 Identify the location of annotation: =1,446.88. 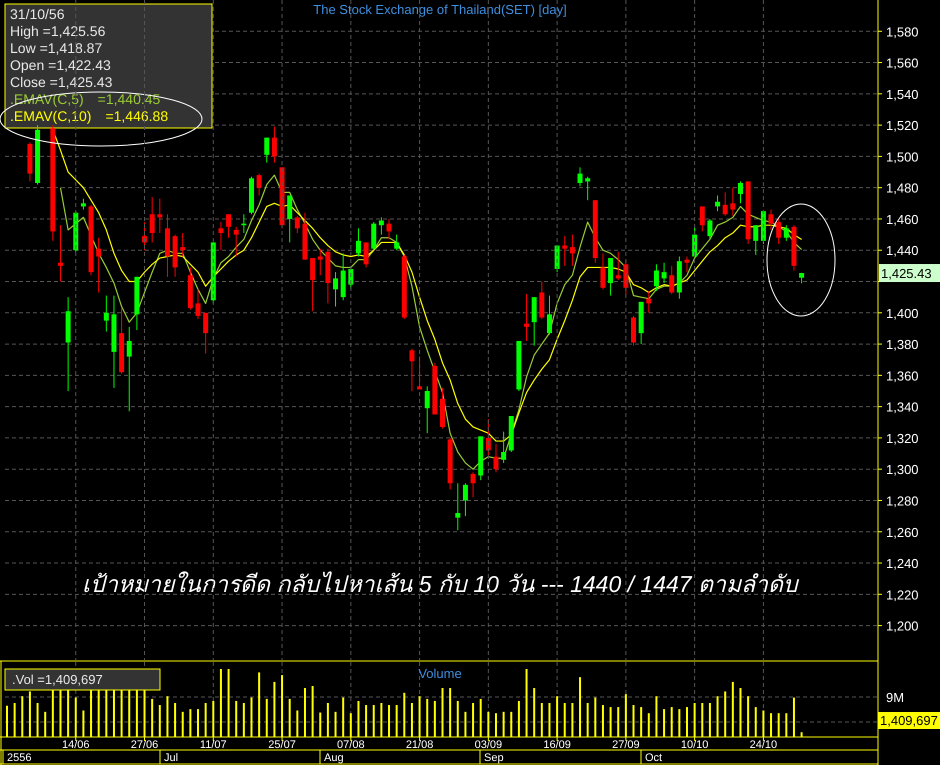
(136, 116).